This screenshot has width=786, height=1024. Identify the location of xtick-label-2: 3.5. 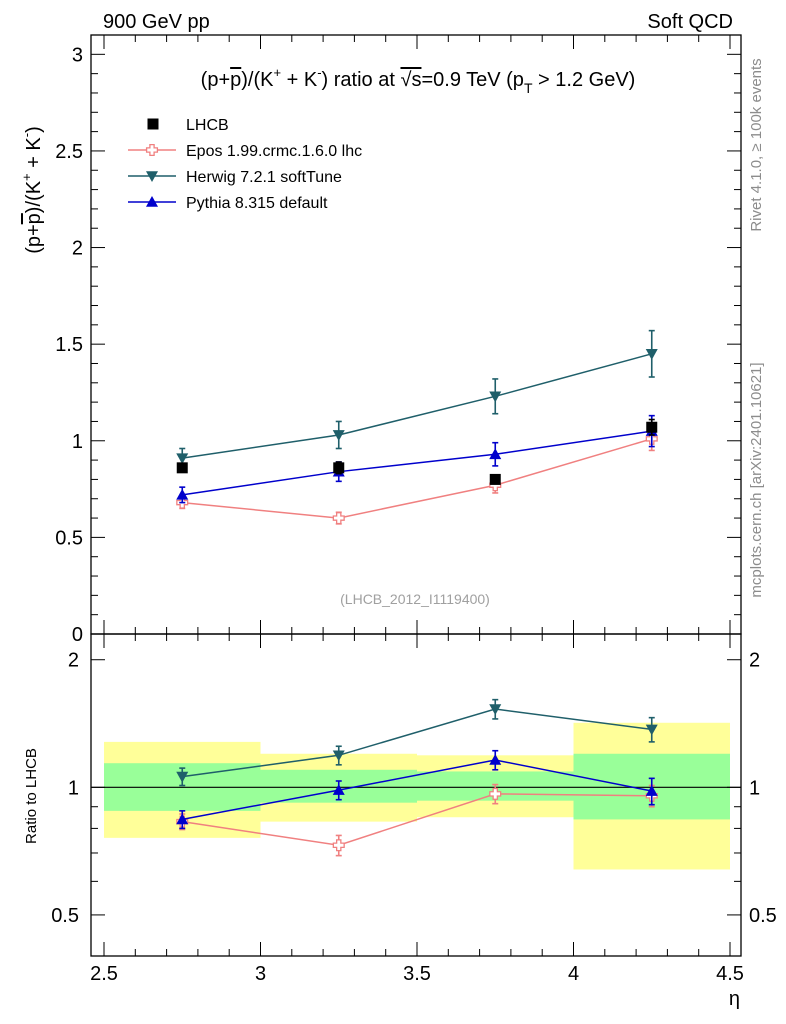
(417, 974).